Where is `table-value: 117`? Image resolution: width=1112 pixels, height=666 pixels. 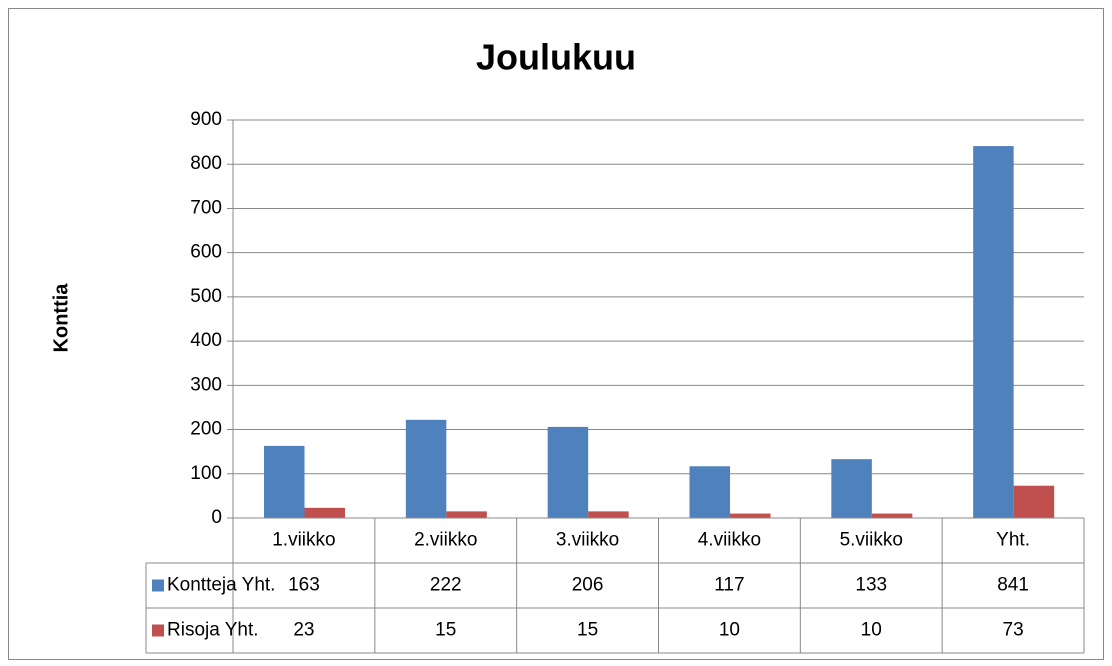 table-value: 117 is located at coordinates (729, 585).